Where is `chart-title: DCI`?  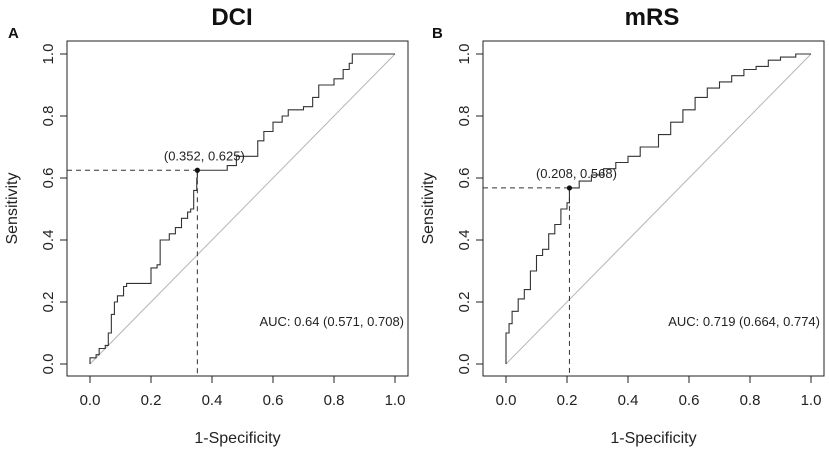 chart-title: DCI is located at coordinates (231, 17).